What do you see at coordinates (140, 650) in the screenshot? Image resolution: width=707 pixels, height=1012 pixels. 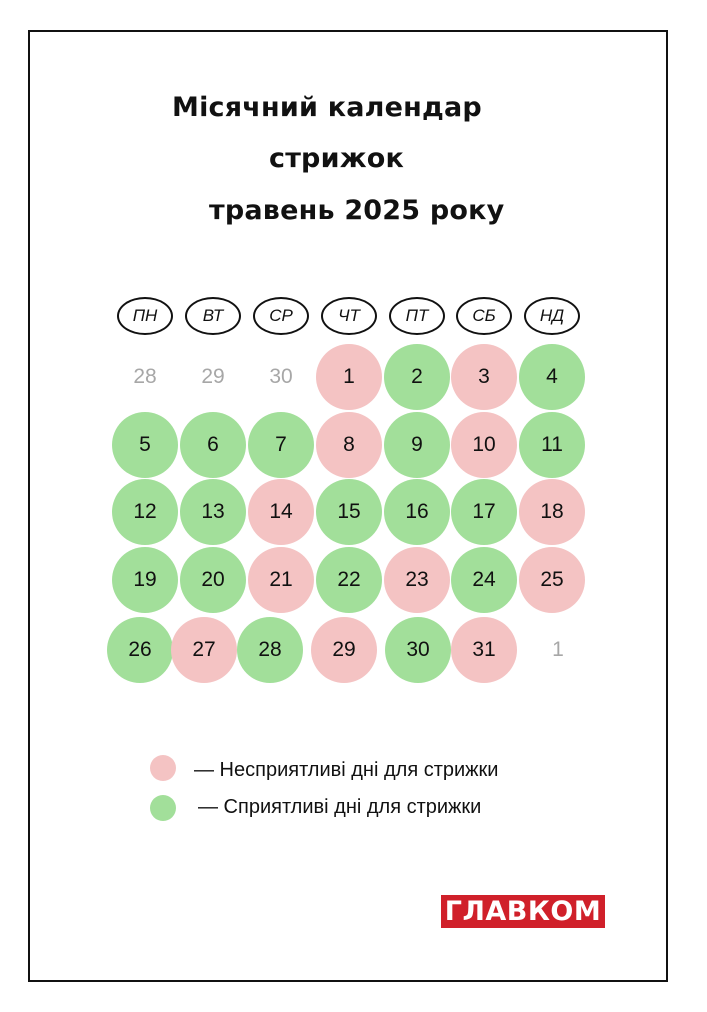 I see `calendar-day-favorable: 26` at bounding box center [140, 650].